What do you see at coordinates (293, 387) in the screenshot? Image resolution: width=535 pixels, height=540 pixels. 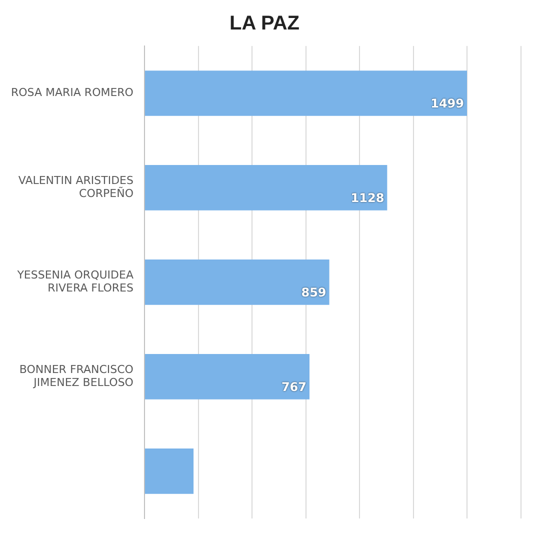 I see `data-label: 767` at bounding box center [293, 387].